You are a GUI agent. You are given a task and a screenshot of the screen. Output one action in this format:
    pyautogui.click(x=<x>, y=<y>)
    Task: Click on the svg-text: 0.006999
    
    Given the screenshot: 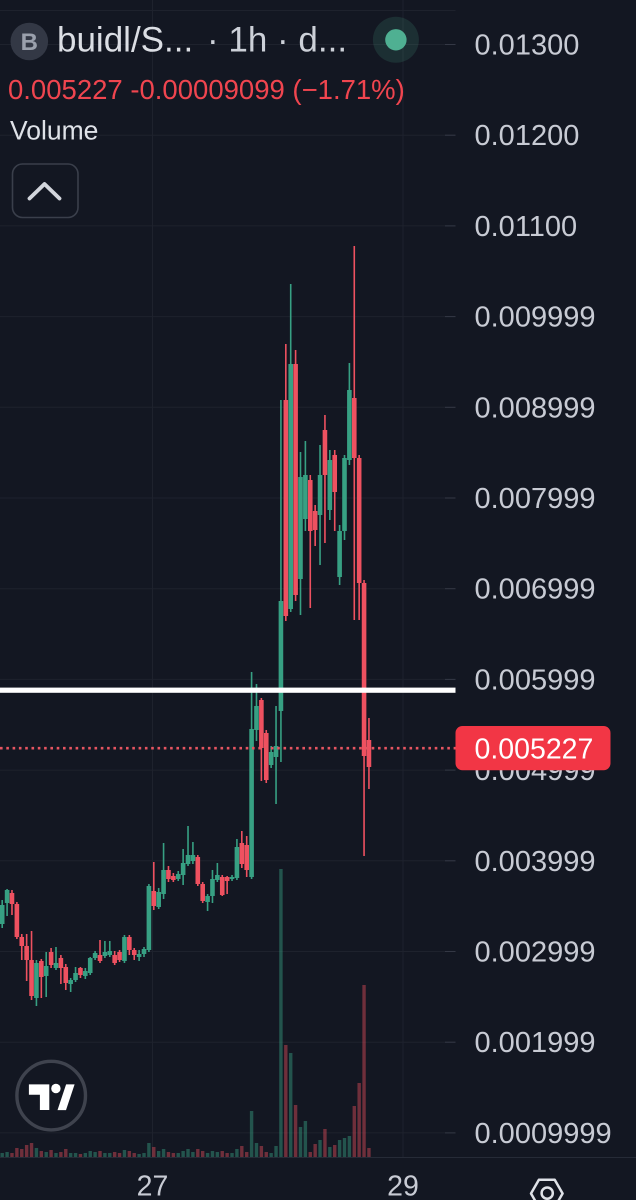 What is the action you would take?
    pyautogui.click(x=535, y=590)
    